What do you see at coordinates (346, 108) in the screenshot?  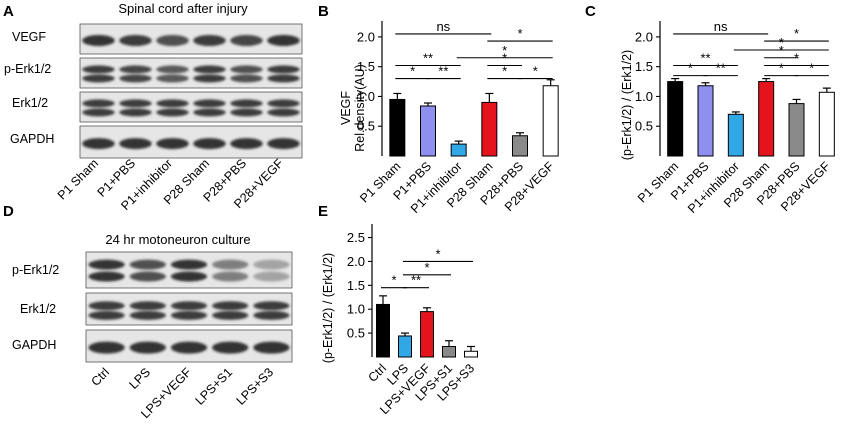 I see `chart-b-ylabel-line1: VEGF` at bounding box center [346, 108].